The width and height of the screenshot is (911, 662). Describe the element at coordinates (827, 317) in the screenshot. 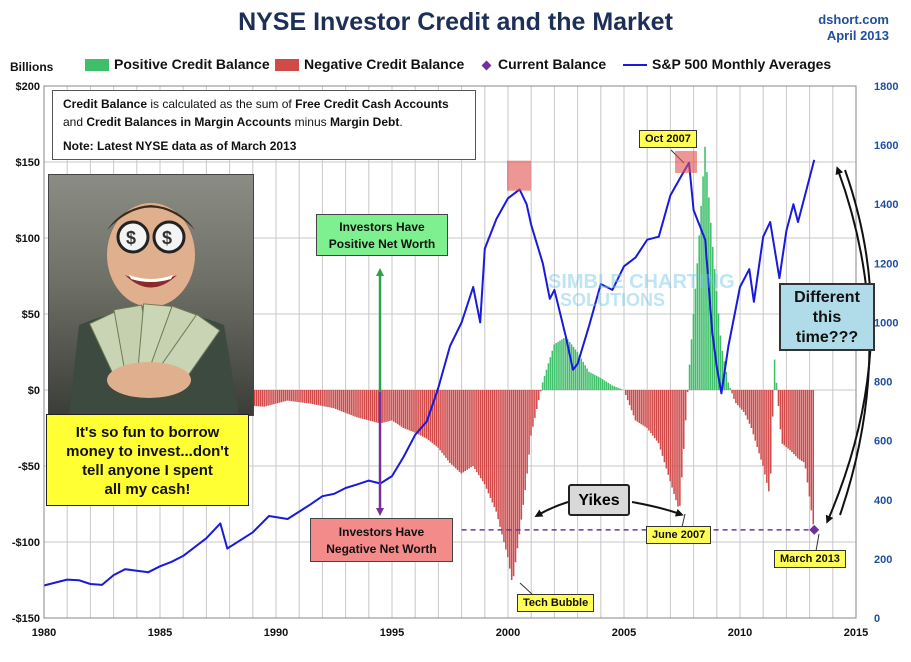

I see `different-line2: this` at that location.